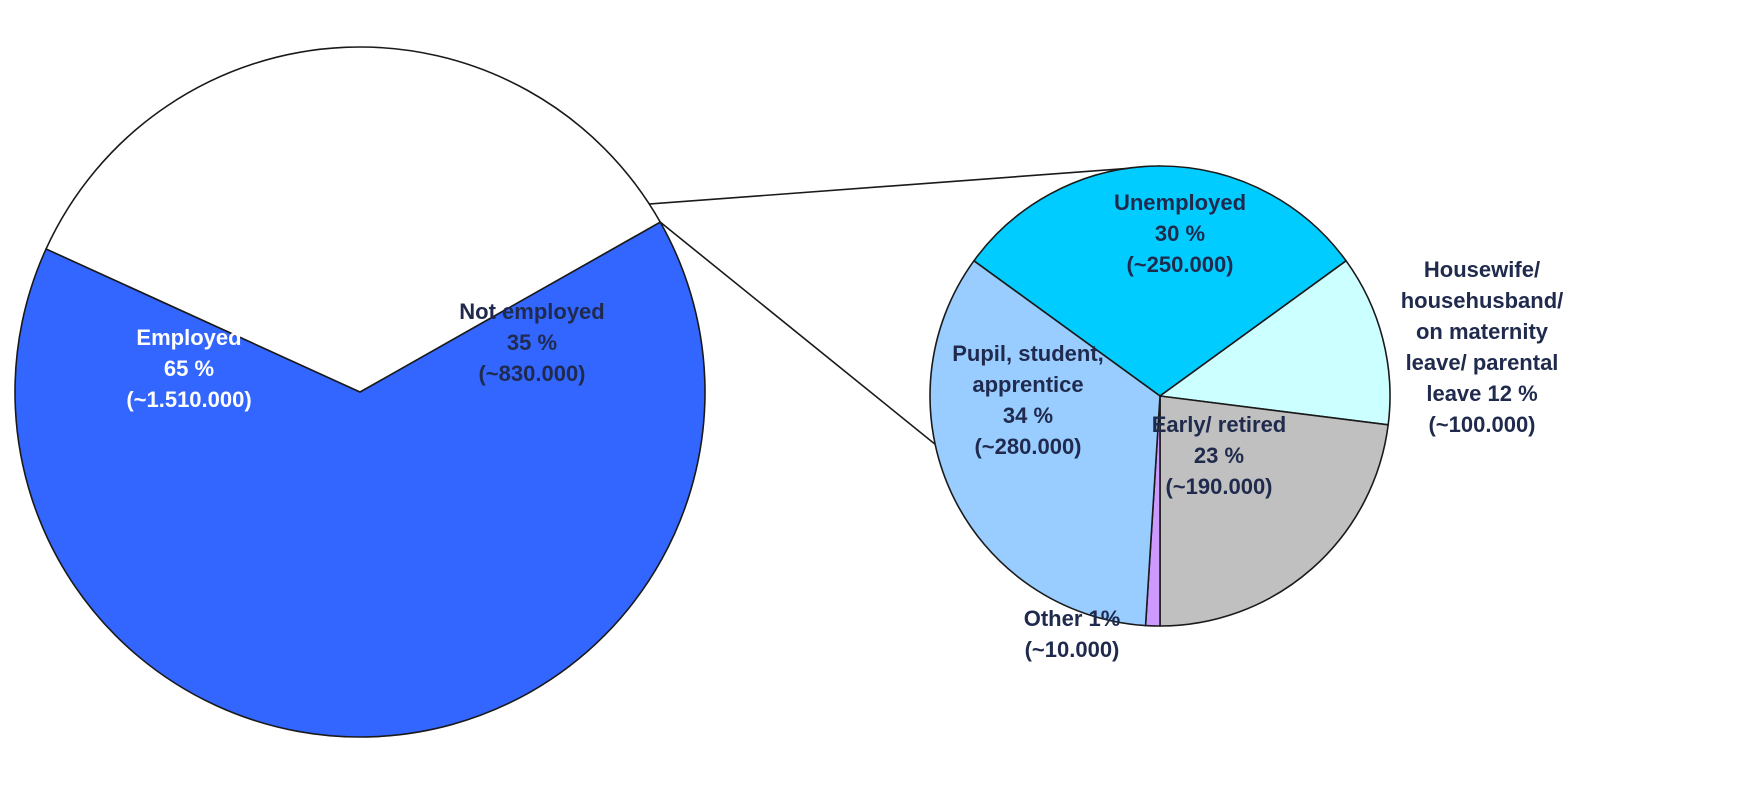  Describe the element at coordinates (1274, 511) in the screenshot. I see `breakdown-slice-early` at that location.